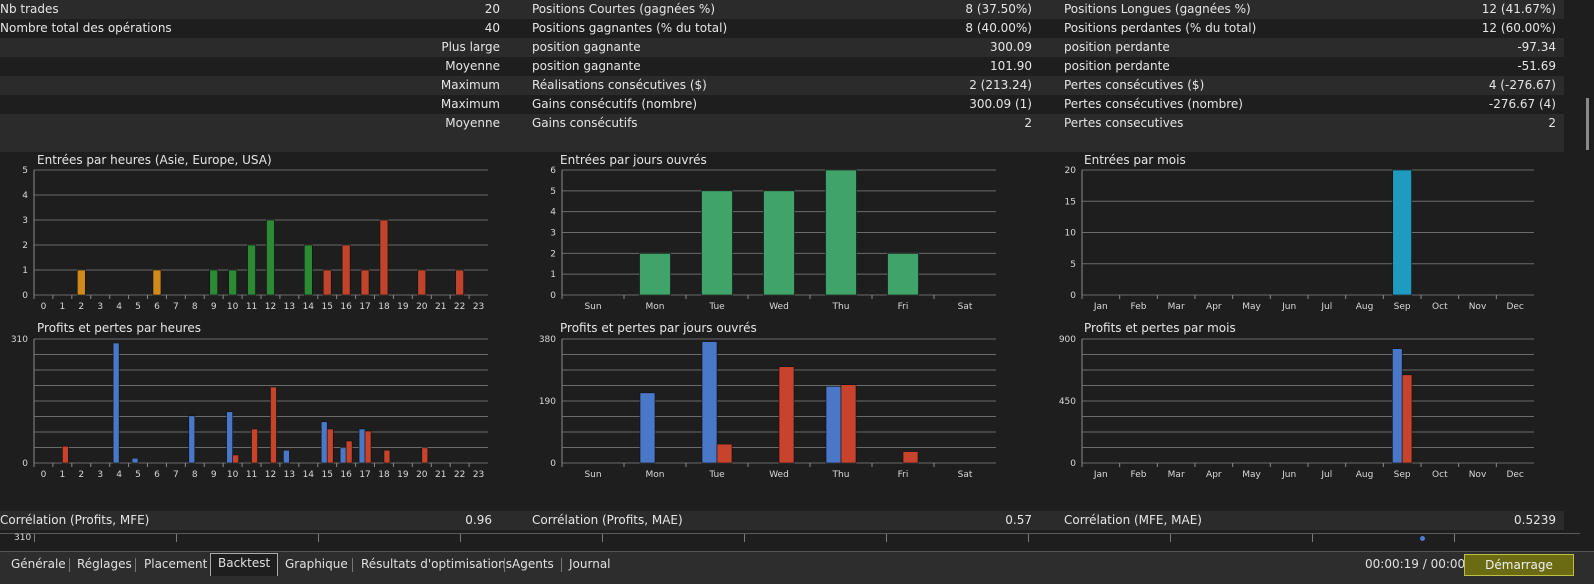 The image size is (1594, 584). What do you see at coordinates (29, 9) in the screenshot?
I see `stat-label: Nb trades` at bounding box center [29, 9].